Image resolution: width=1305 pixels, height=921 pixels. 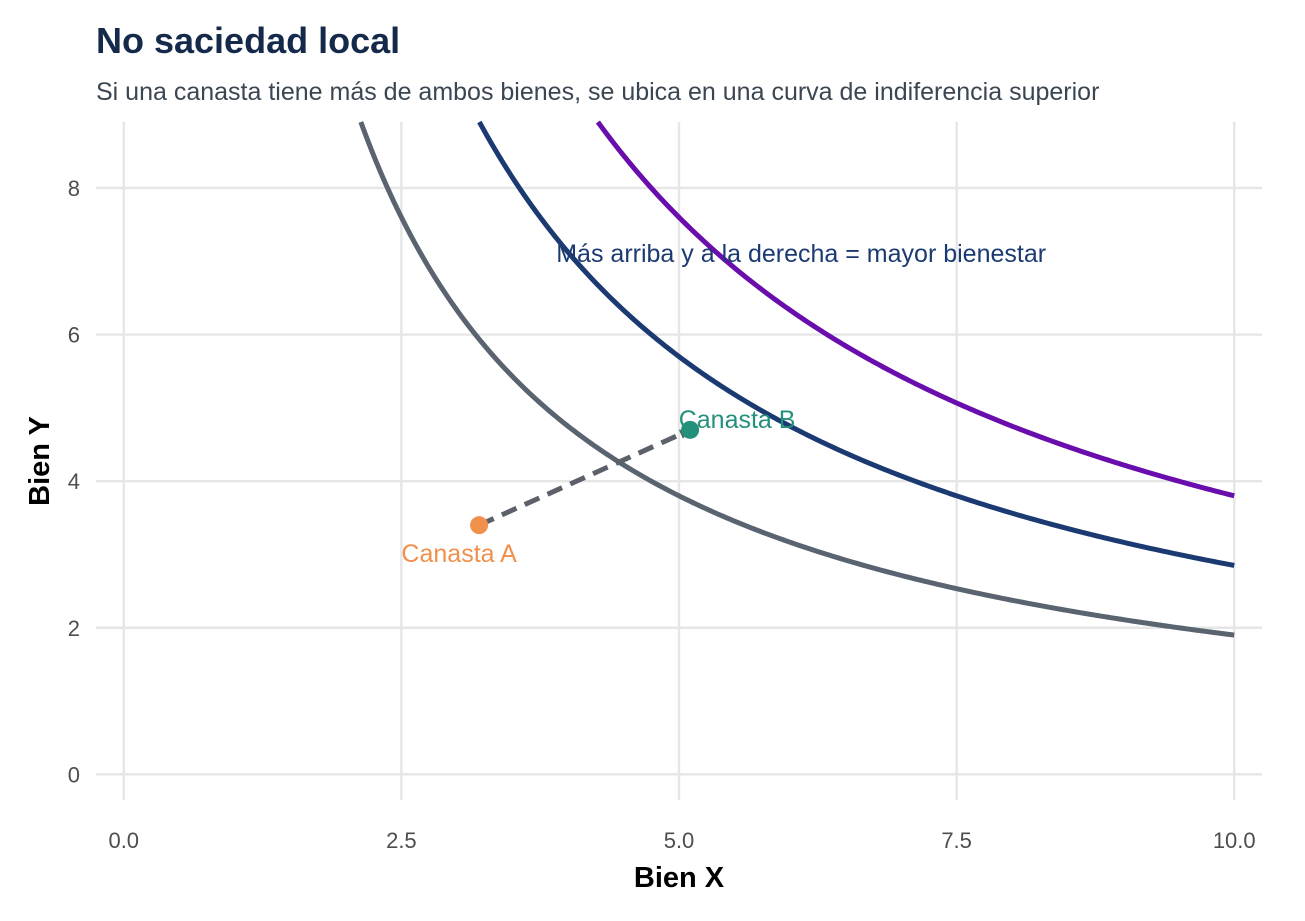 I want to click on x-axis-title: Bien X, so click(x=679, y=878).